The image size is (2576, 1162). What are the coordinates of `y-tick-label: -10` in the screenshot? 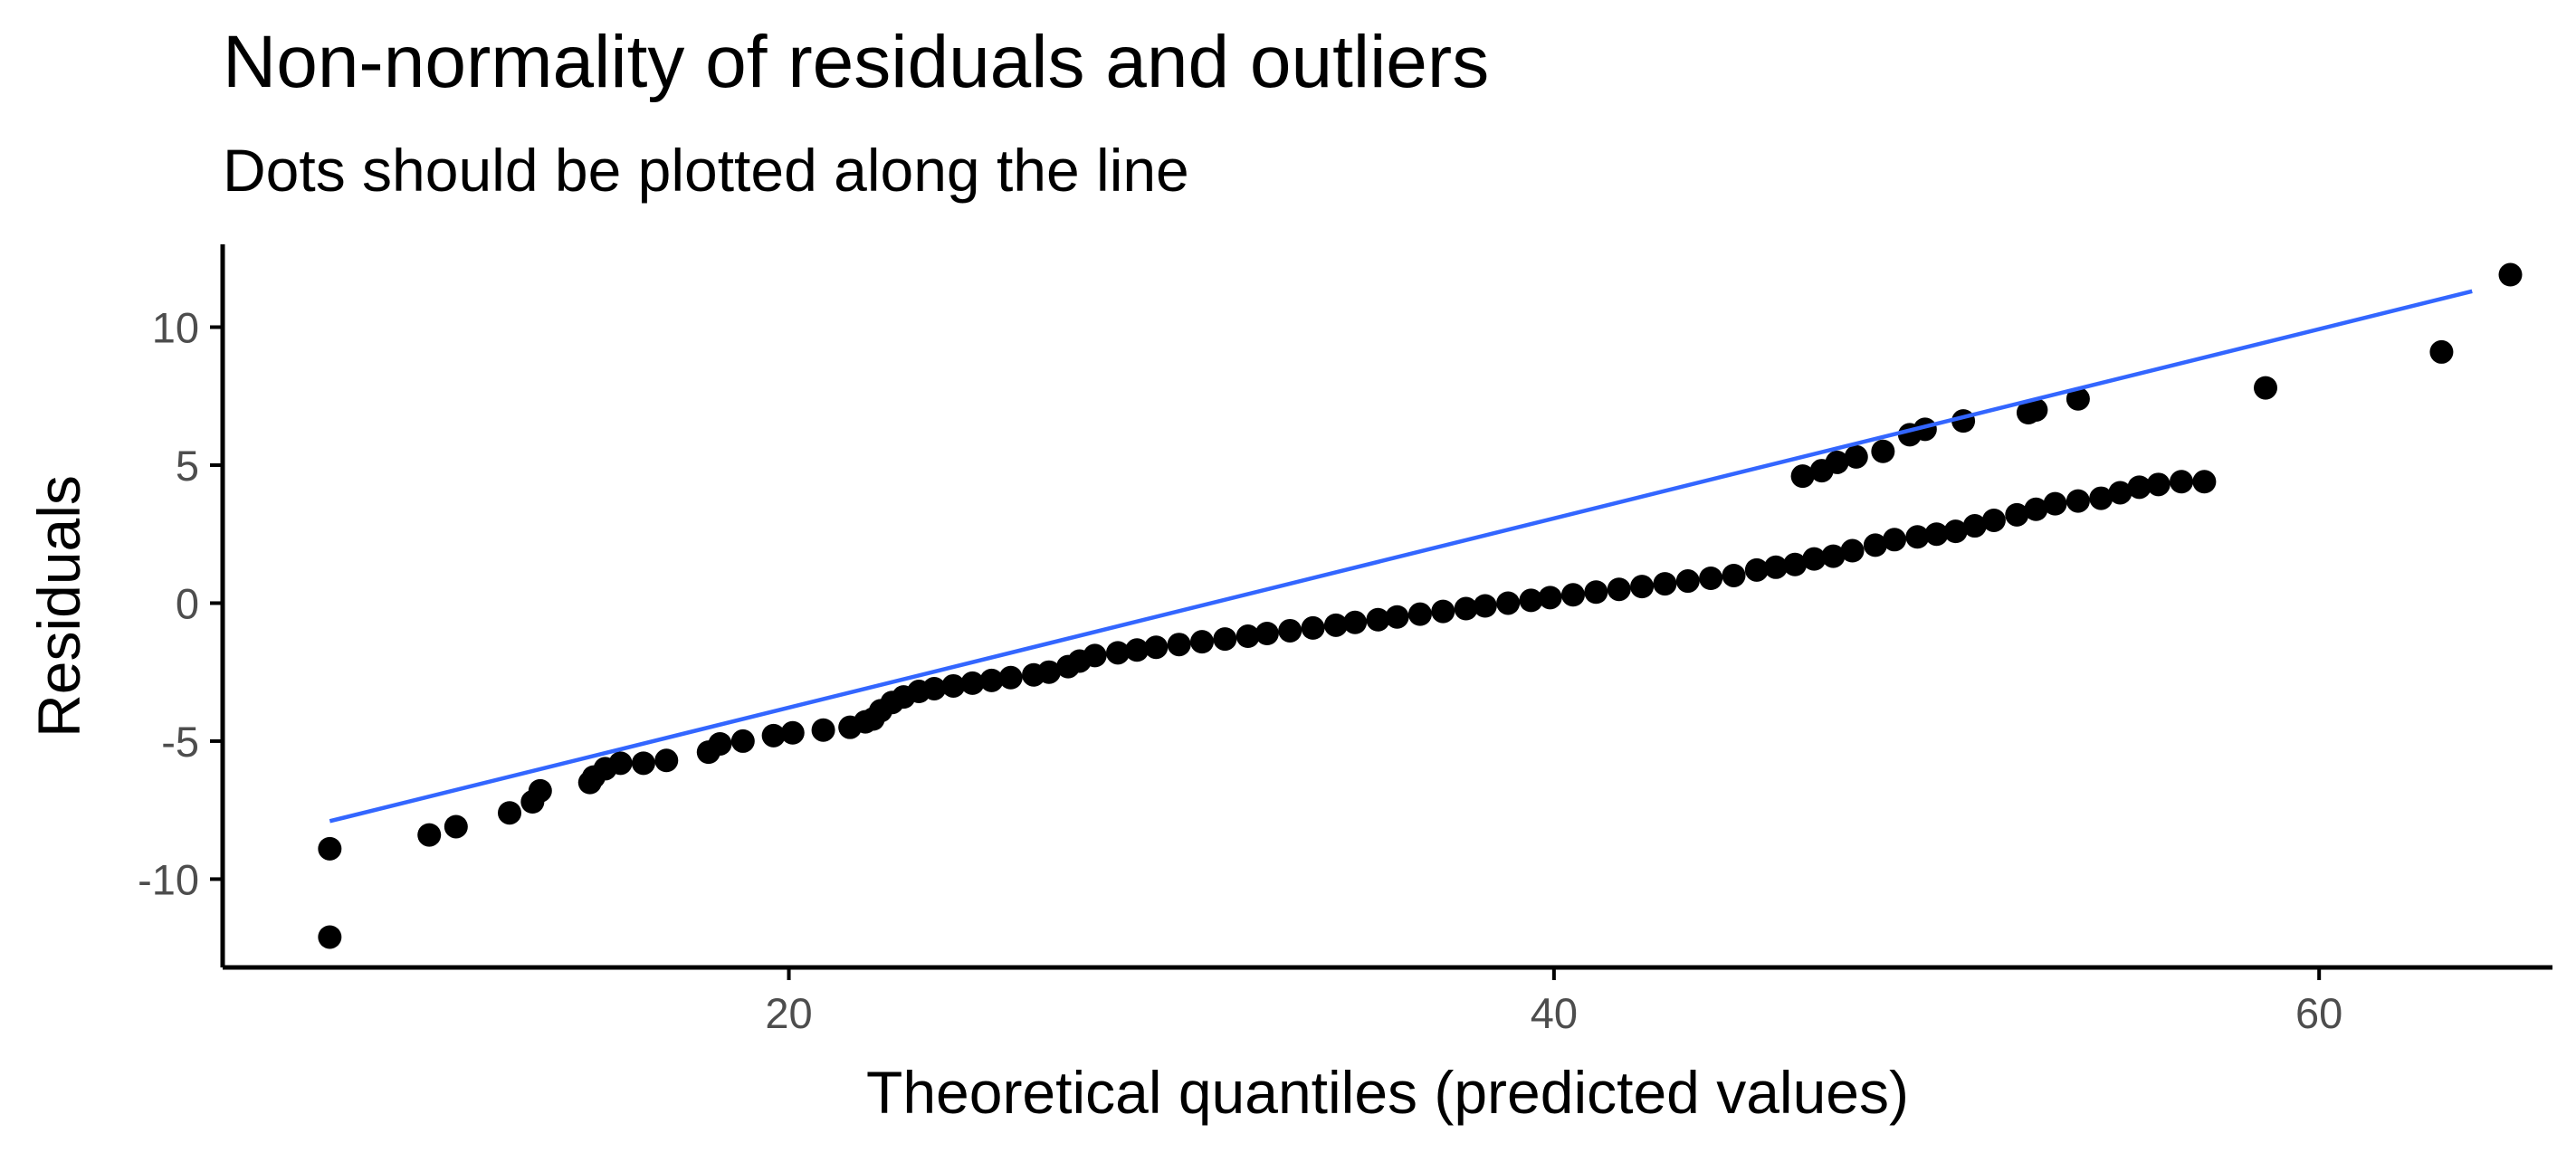 It's located at (168, 879).